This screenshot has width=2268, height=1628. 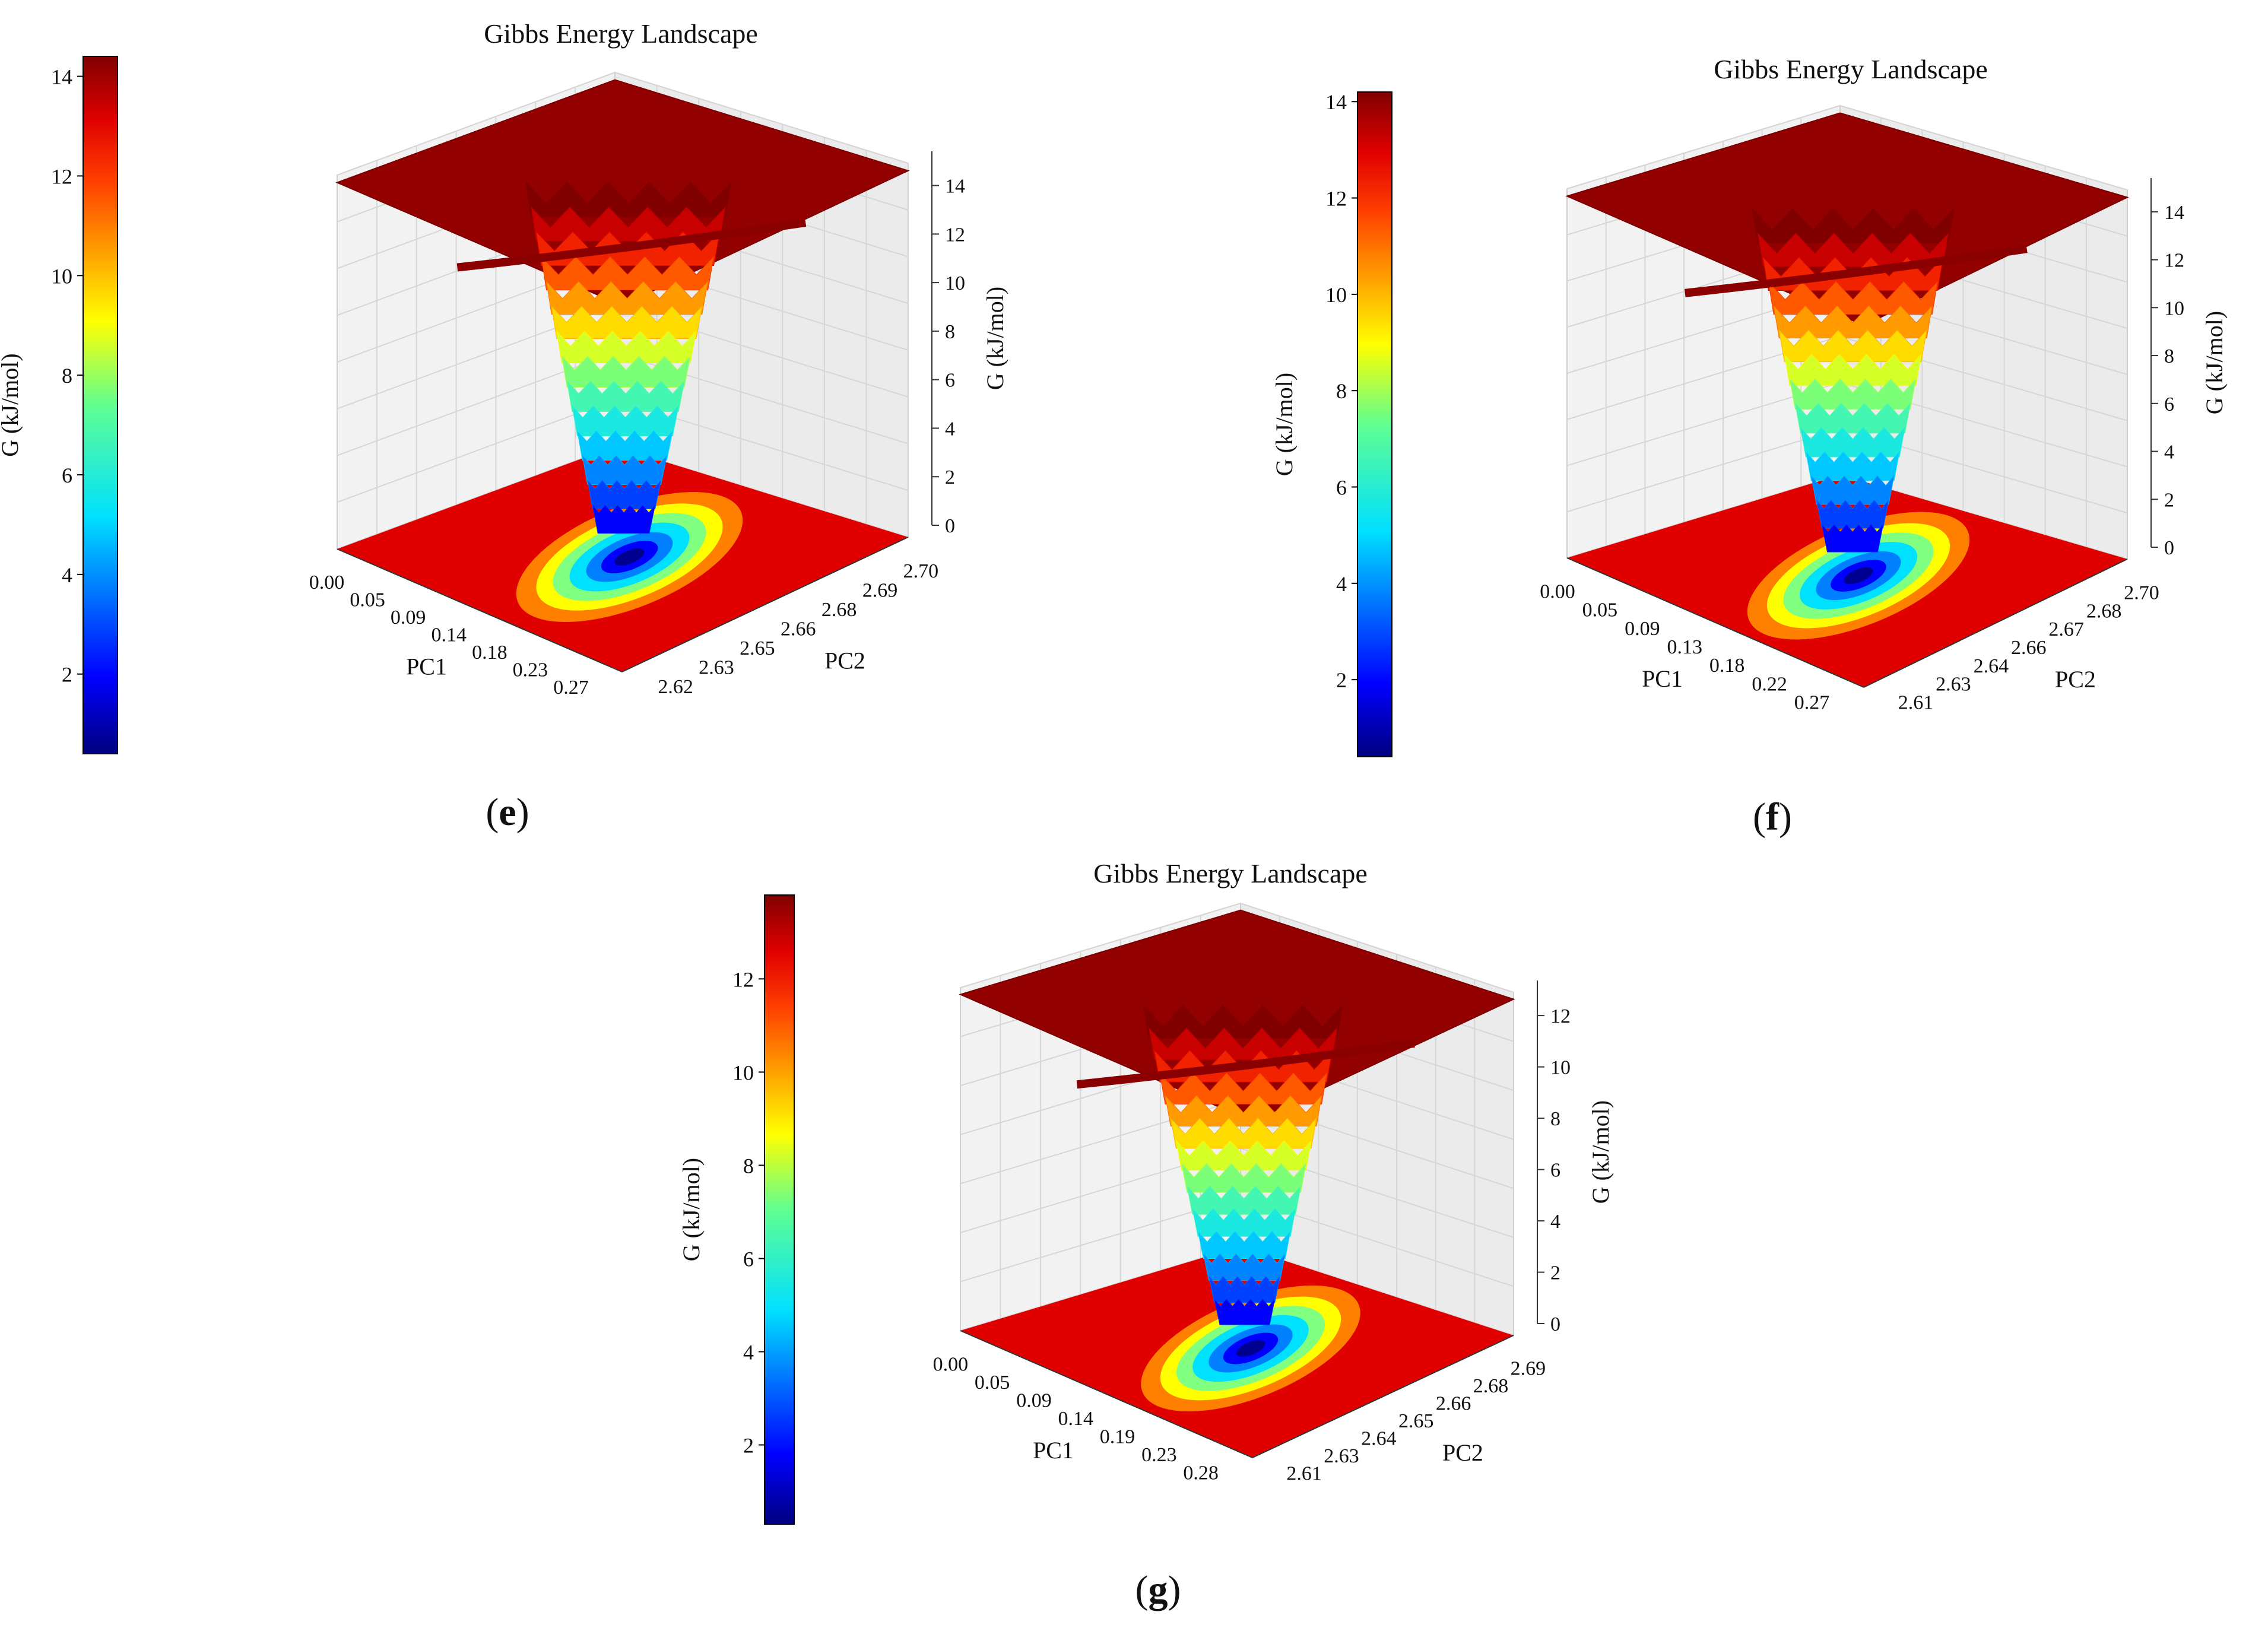 What do you see at coordinates (1174, 1589) in the screenshot?
I see `panel-label-paren-close: )` at bounding box center [1174, 1589].